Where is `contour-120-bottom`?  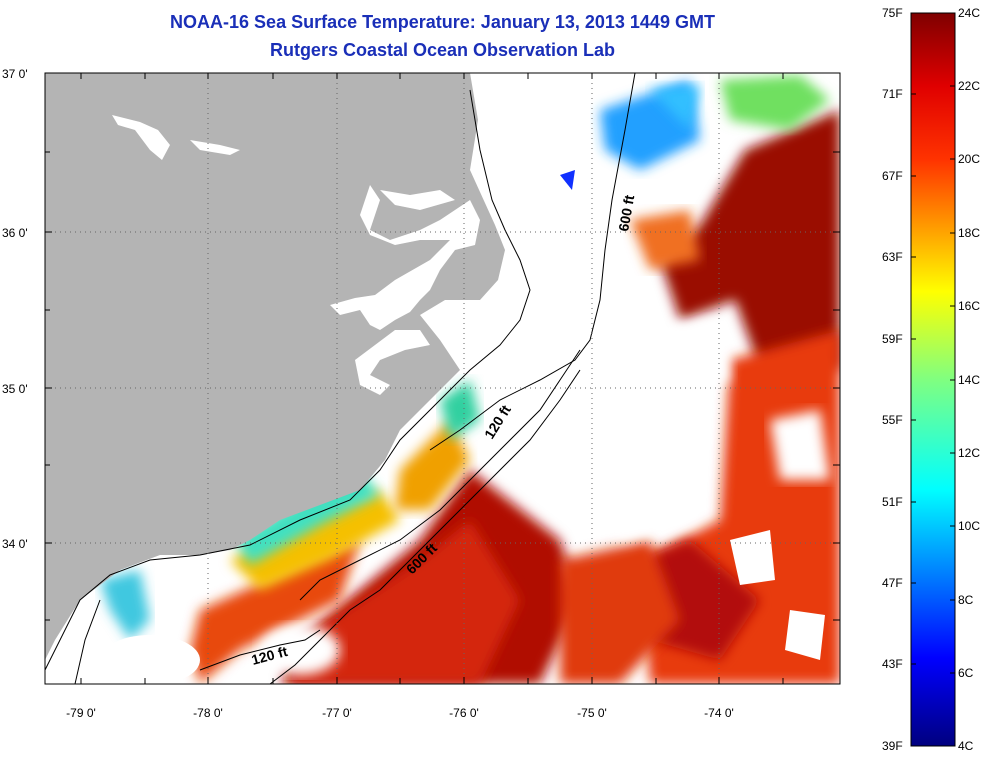 contour-120-bottom is located at coordinates (260, 650).